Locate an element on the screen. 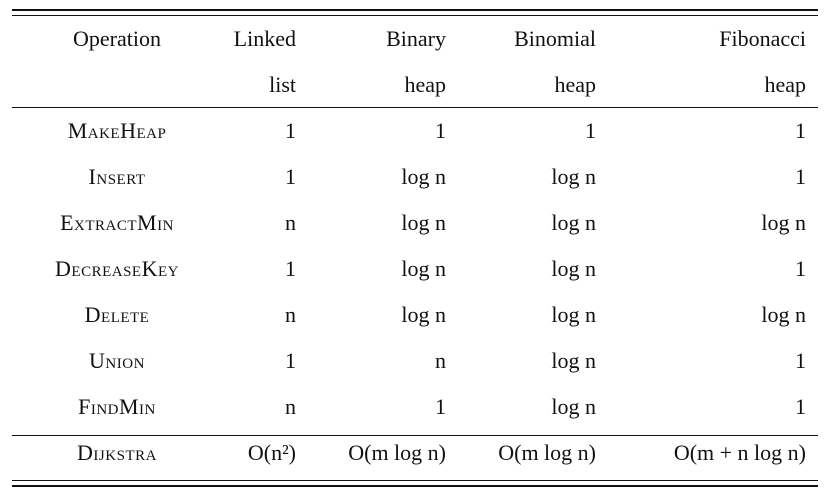 The height and width of the screenshot is (498, 832). header-cell: Operation is located at coordinates (117, 38).